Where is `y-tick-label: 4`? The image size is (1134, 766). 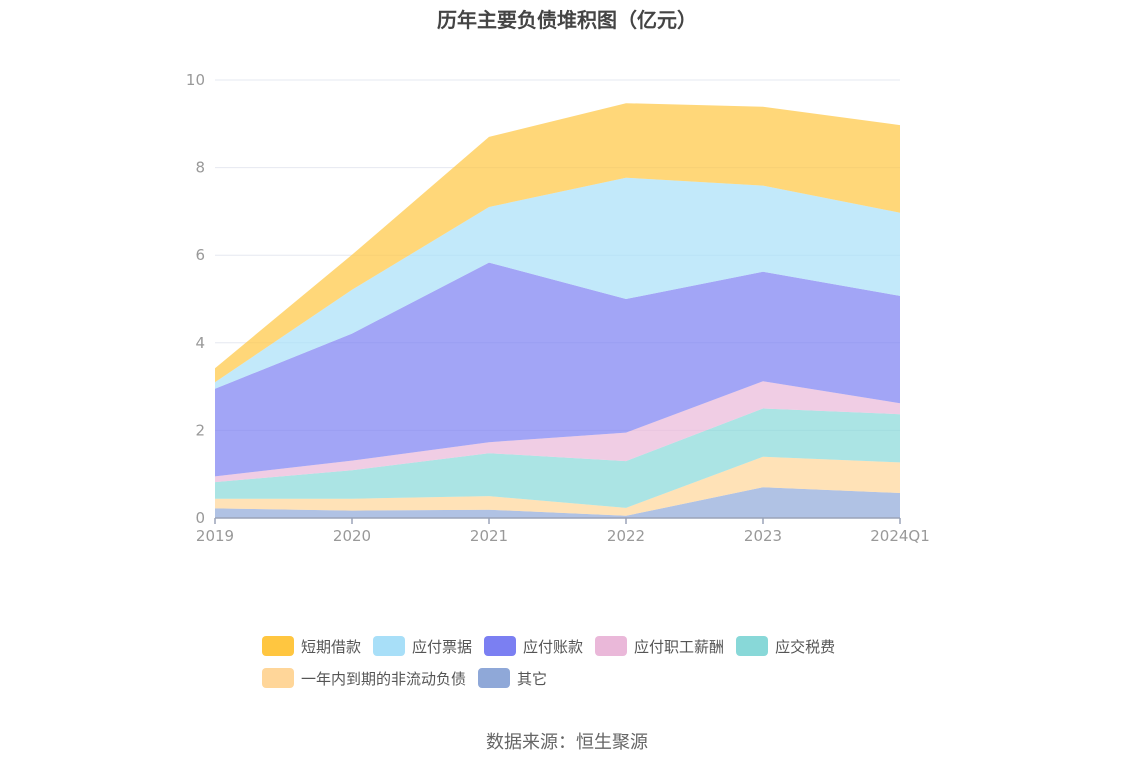 y-tick-label: 4 is located at coordinates (200, 343).